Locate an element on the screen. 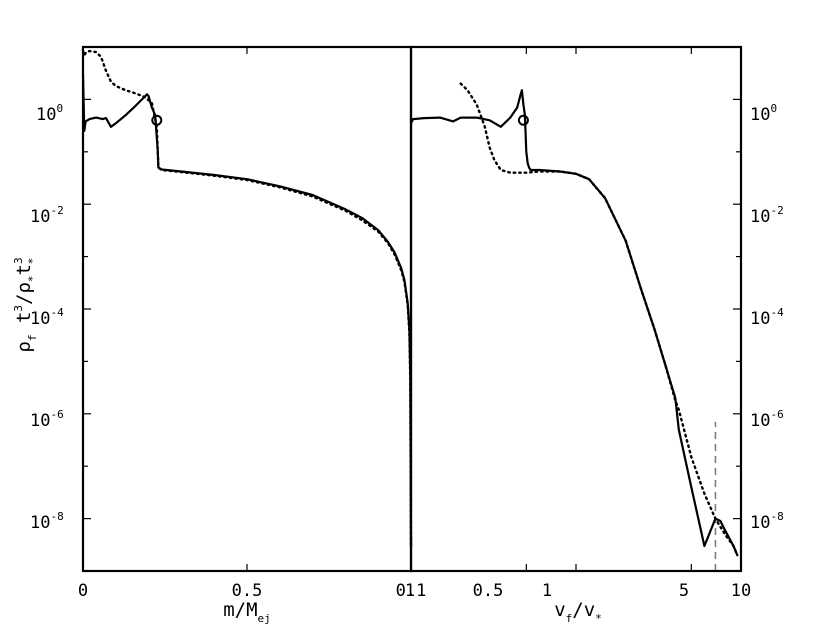 This screenshot has height=631, width=830. left-y-tick-label: 10⁻⁸ is located at coordinates (47, 521).